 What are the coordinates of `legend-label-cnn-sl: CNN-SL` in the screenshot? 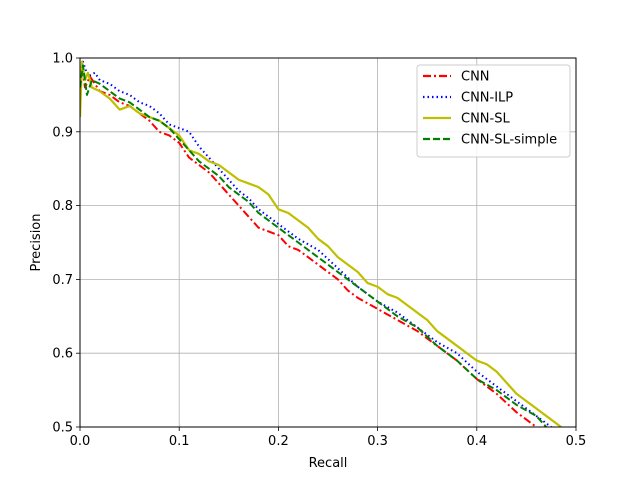 It's located at (485, 119).